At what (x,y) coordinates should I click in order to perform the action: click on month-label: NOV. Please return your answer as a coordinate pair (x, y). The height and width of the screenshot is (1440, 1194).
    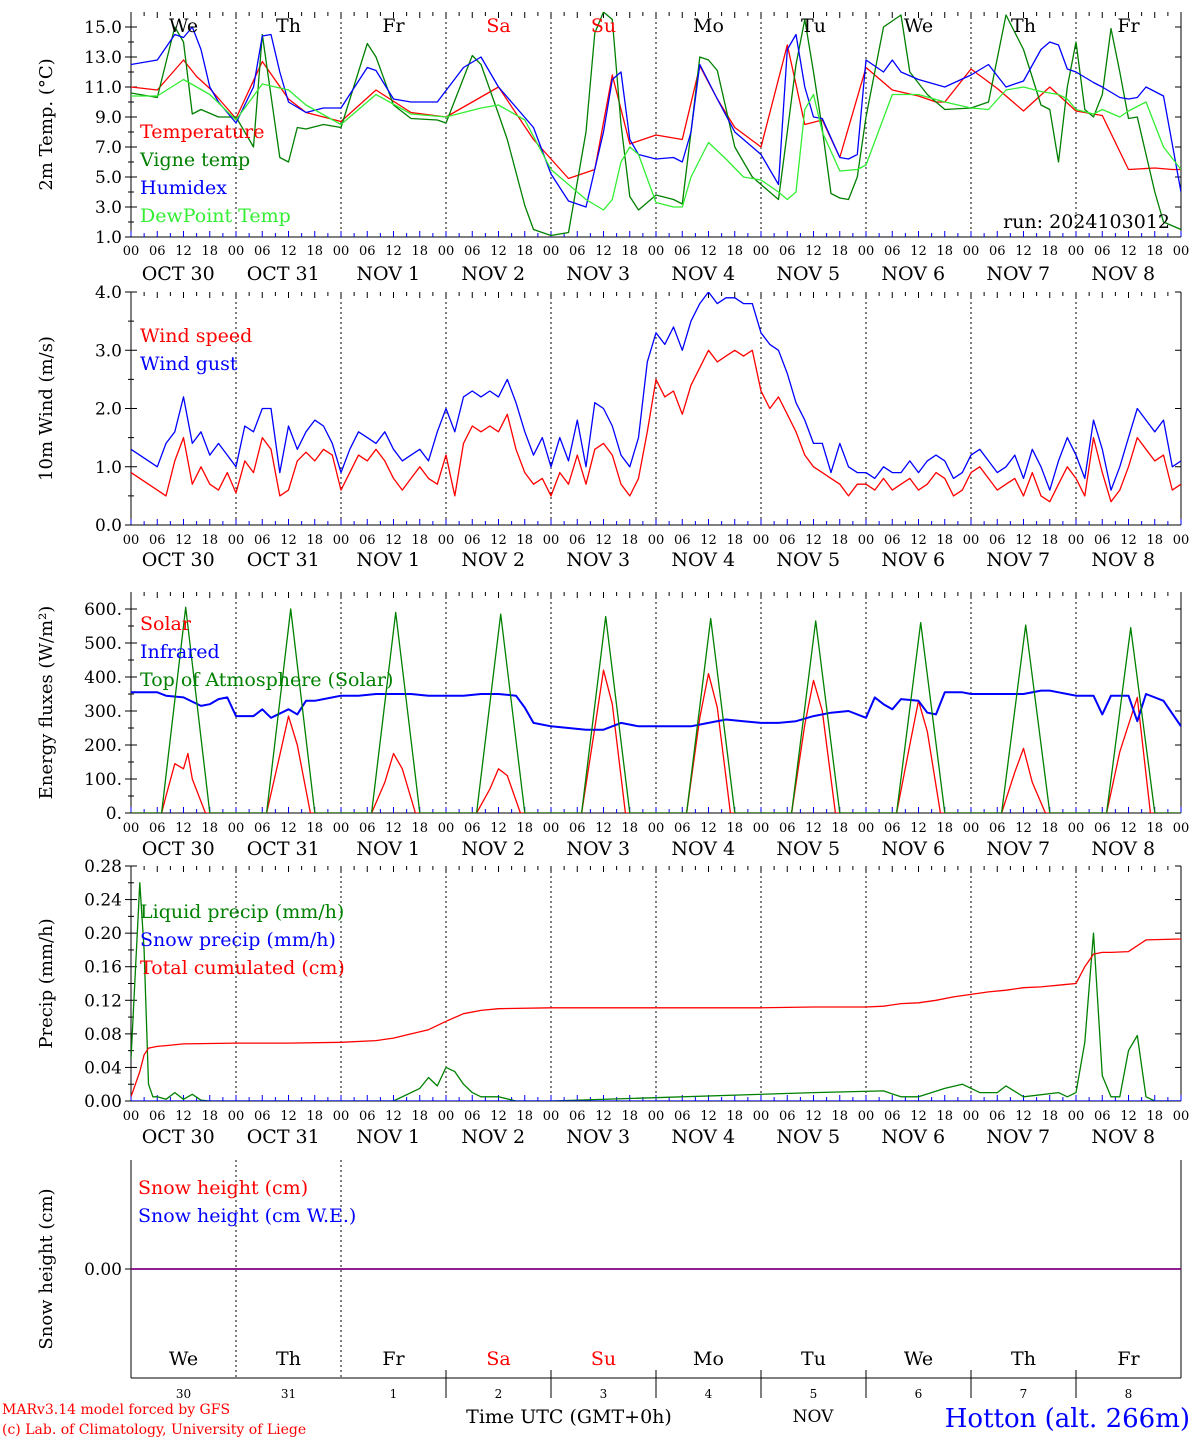
    Looking at the image, I should click on (814, 1417).